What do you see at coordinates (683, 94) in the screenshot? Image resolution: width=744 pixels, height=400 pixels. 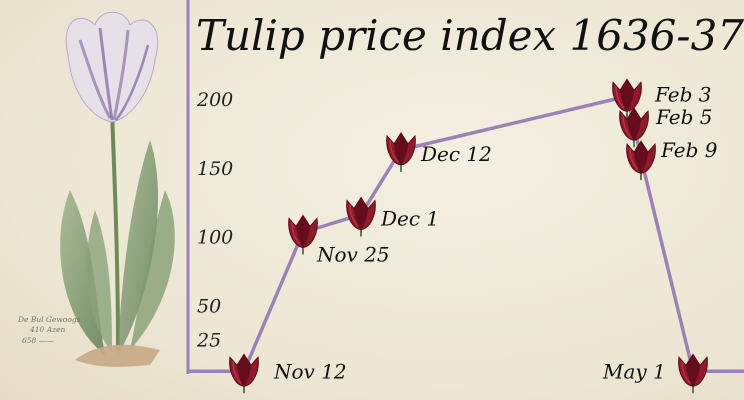 I see `data-label: Feb 3` at bounding box center [683, 94].